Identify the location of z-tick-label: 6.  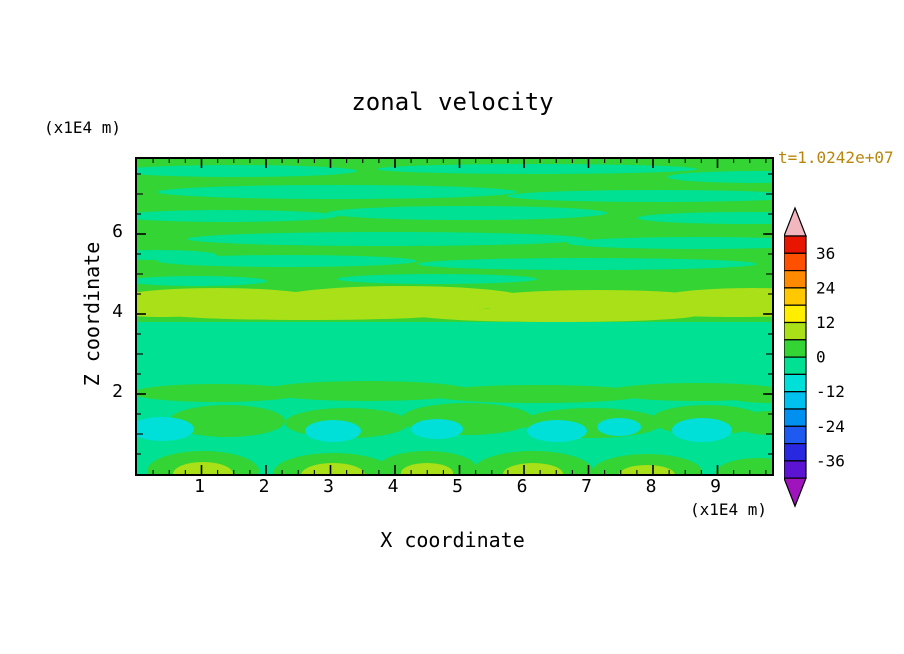
(117, 231).